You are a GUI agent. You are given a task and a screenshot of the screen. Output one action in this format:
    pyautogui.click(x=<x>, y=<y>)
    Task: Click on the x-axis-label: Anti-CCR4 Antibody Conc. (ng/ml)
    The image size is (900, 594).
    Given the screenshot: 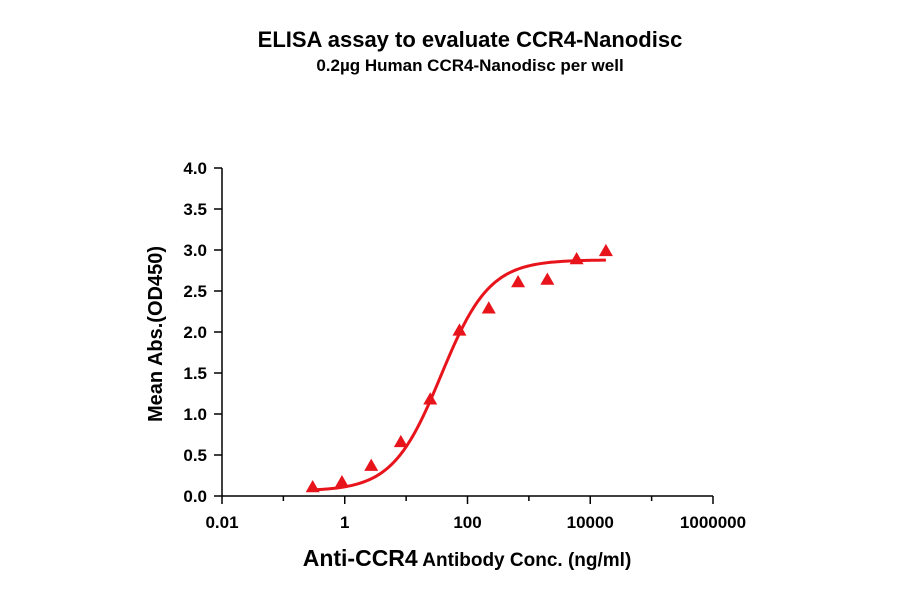 What is the action you would take?
    pyautogui.click(x=467, y=558)
    